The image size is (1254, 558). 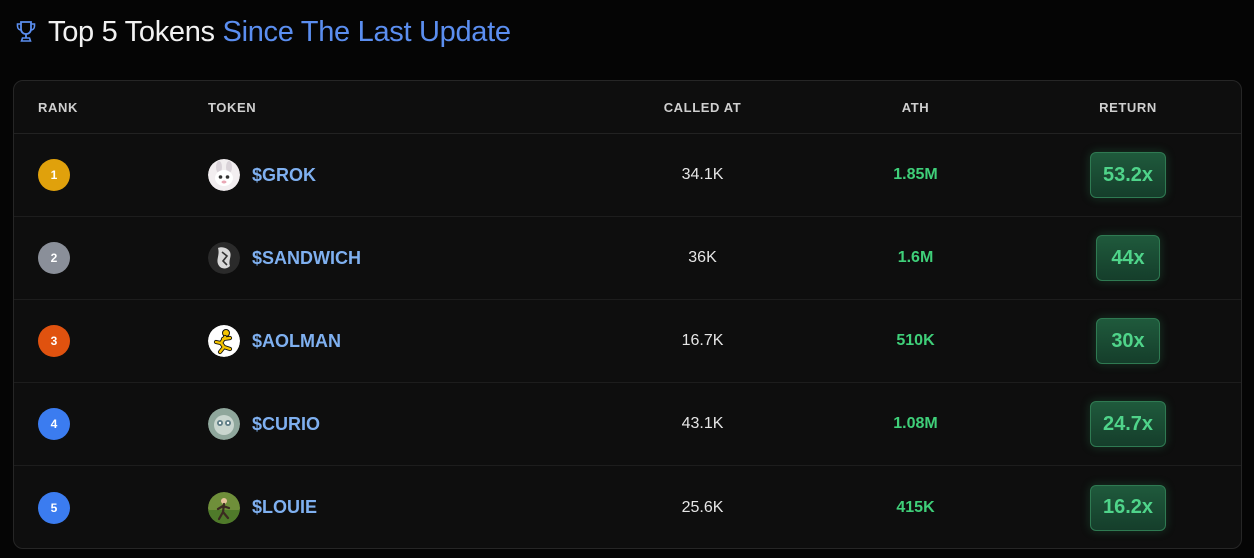 I want to click on sandwich-avatar, so click(x=224, y=258).